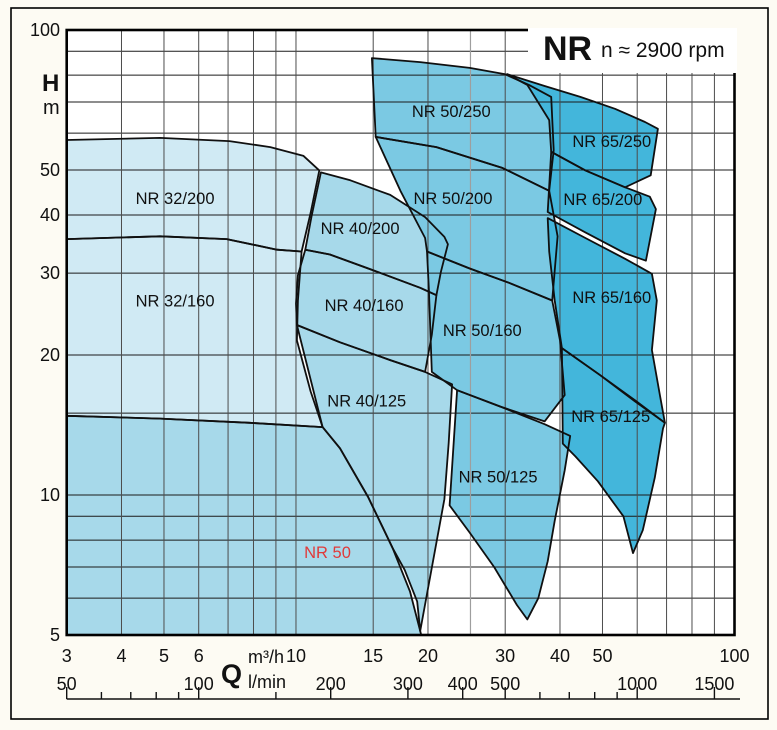 The image size is (777, 730). Describe the element at coordinates (231, 674) in the screenshot. I see `x-axis-label: Q` at that location.